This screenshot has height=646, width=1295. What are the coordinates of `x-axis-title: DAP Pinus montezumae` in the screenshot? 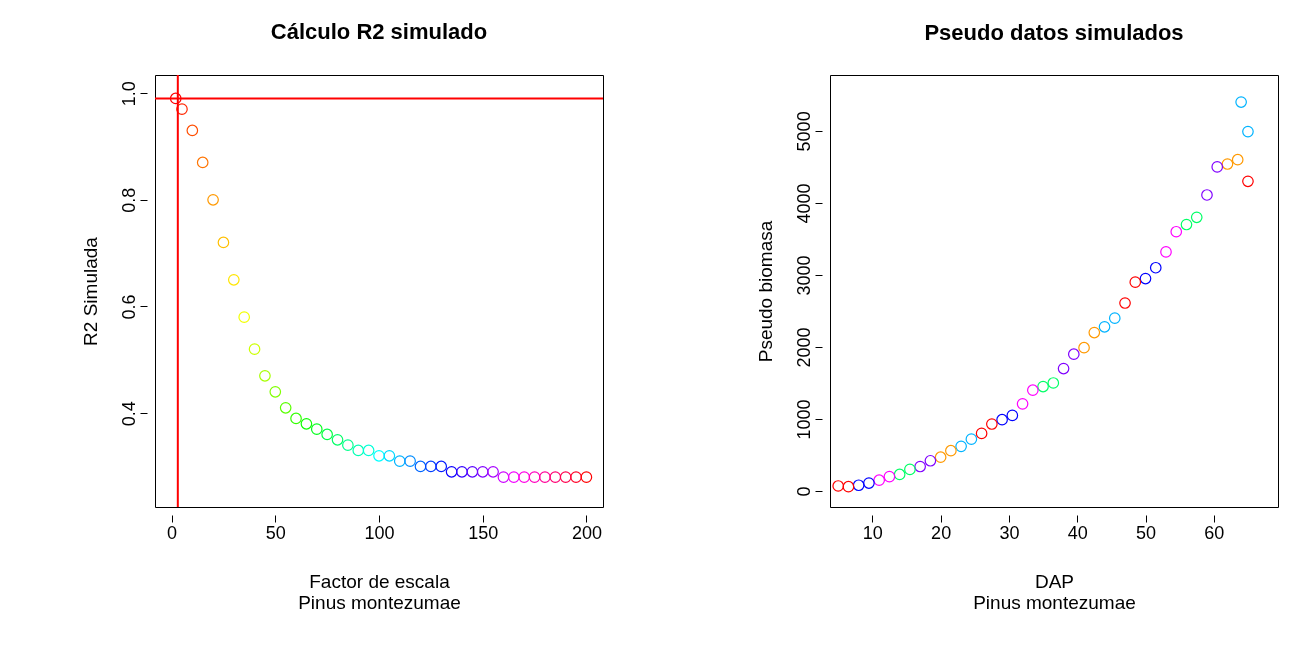 It's located at (1054, 591).